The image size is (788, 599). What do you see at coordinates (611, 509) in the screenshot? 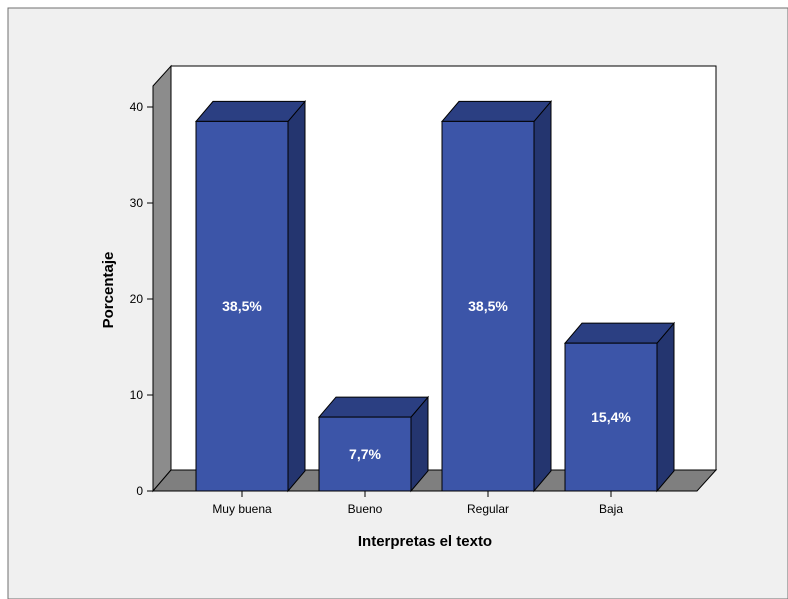
I see `x-tick-label: Baja` at bounding box center [611, 509].